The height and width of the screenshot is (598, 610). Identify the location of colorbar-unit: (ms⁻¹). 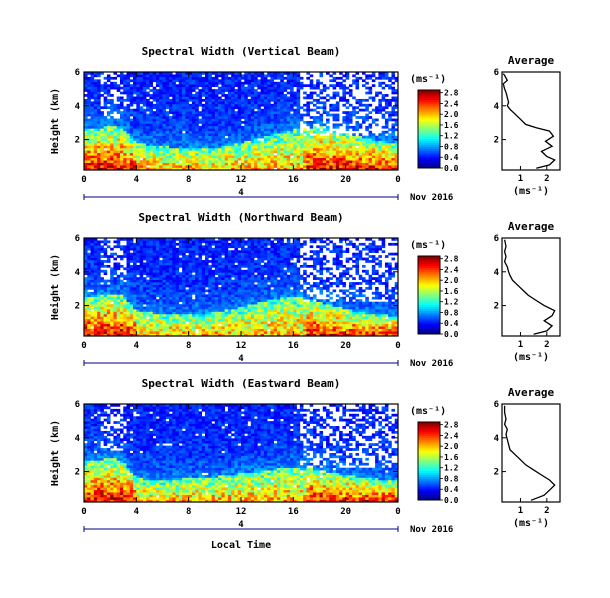
(428, 79).